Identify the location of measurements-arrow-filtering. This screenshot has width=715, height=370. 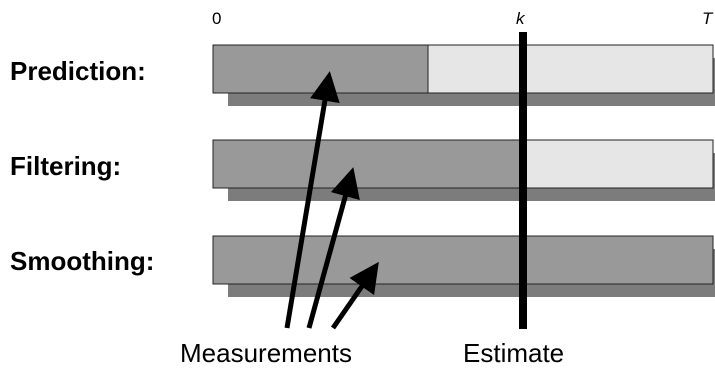
(333, 248).